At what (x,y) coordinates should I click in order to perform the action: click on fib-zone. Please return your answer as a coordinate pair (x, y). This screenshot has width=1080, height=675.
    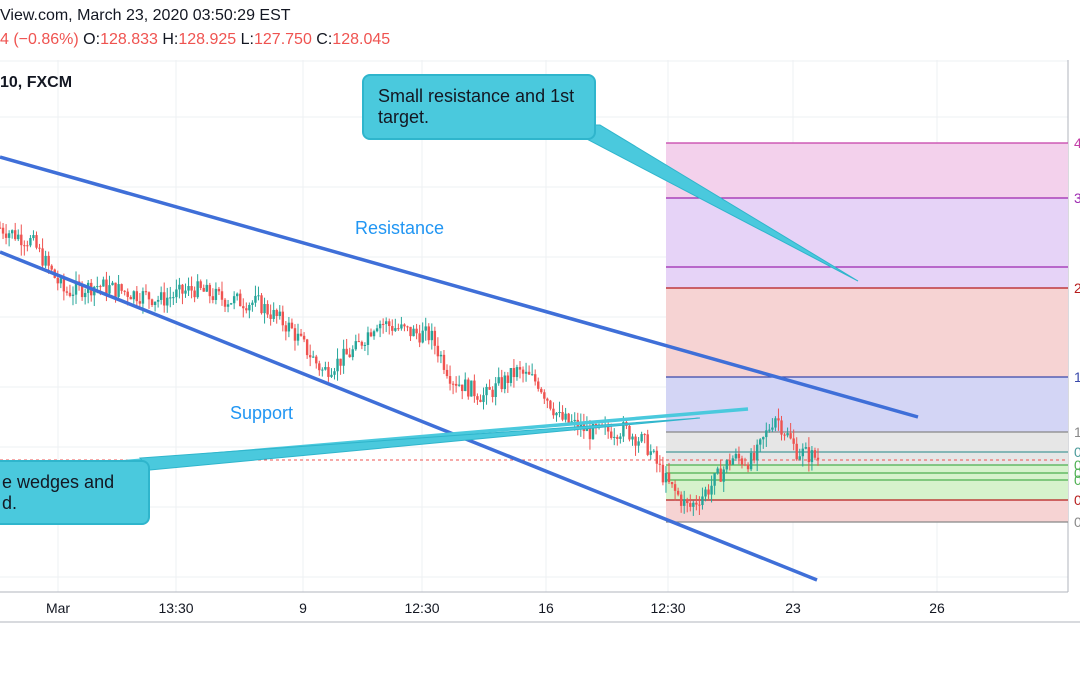
    Looking at the image, I should click on (867, 476).